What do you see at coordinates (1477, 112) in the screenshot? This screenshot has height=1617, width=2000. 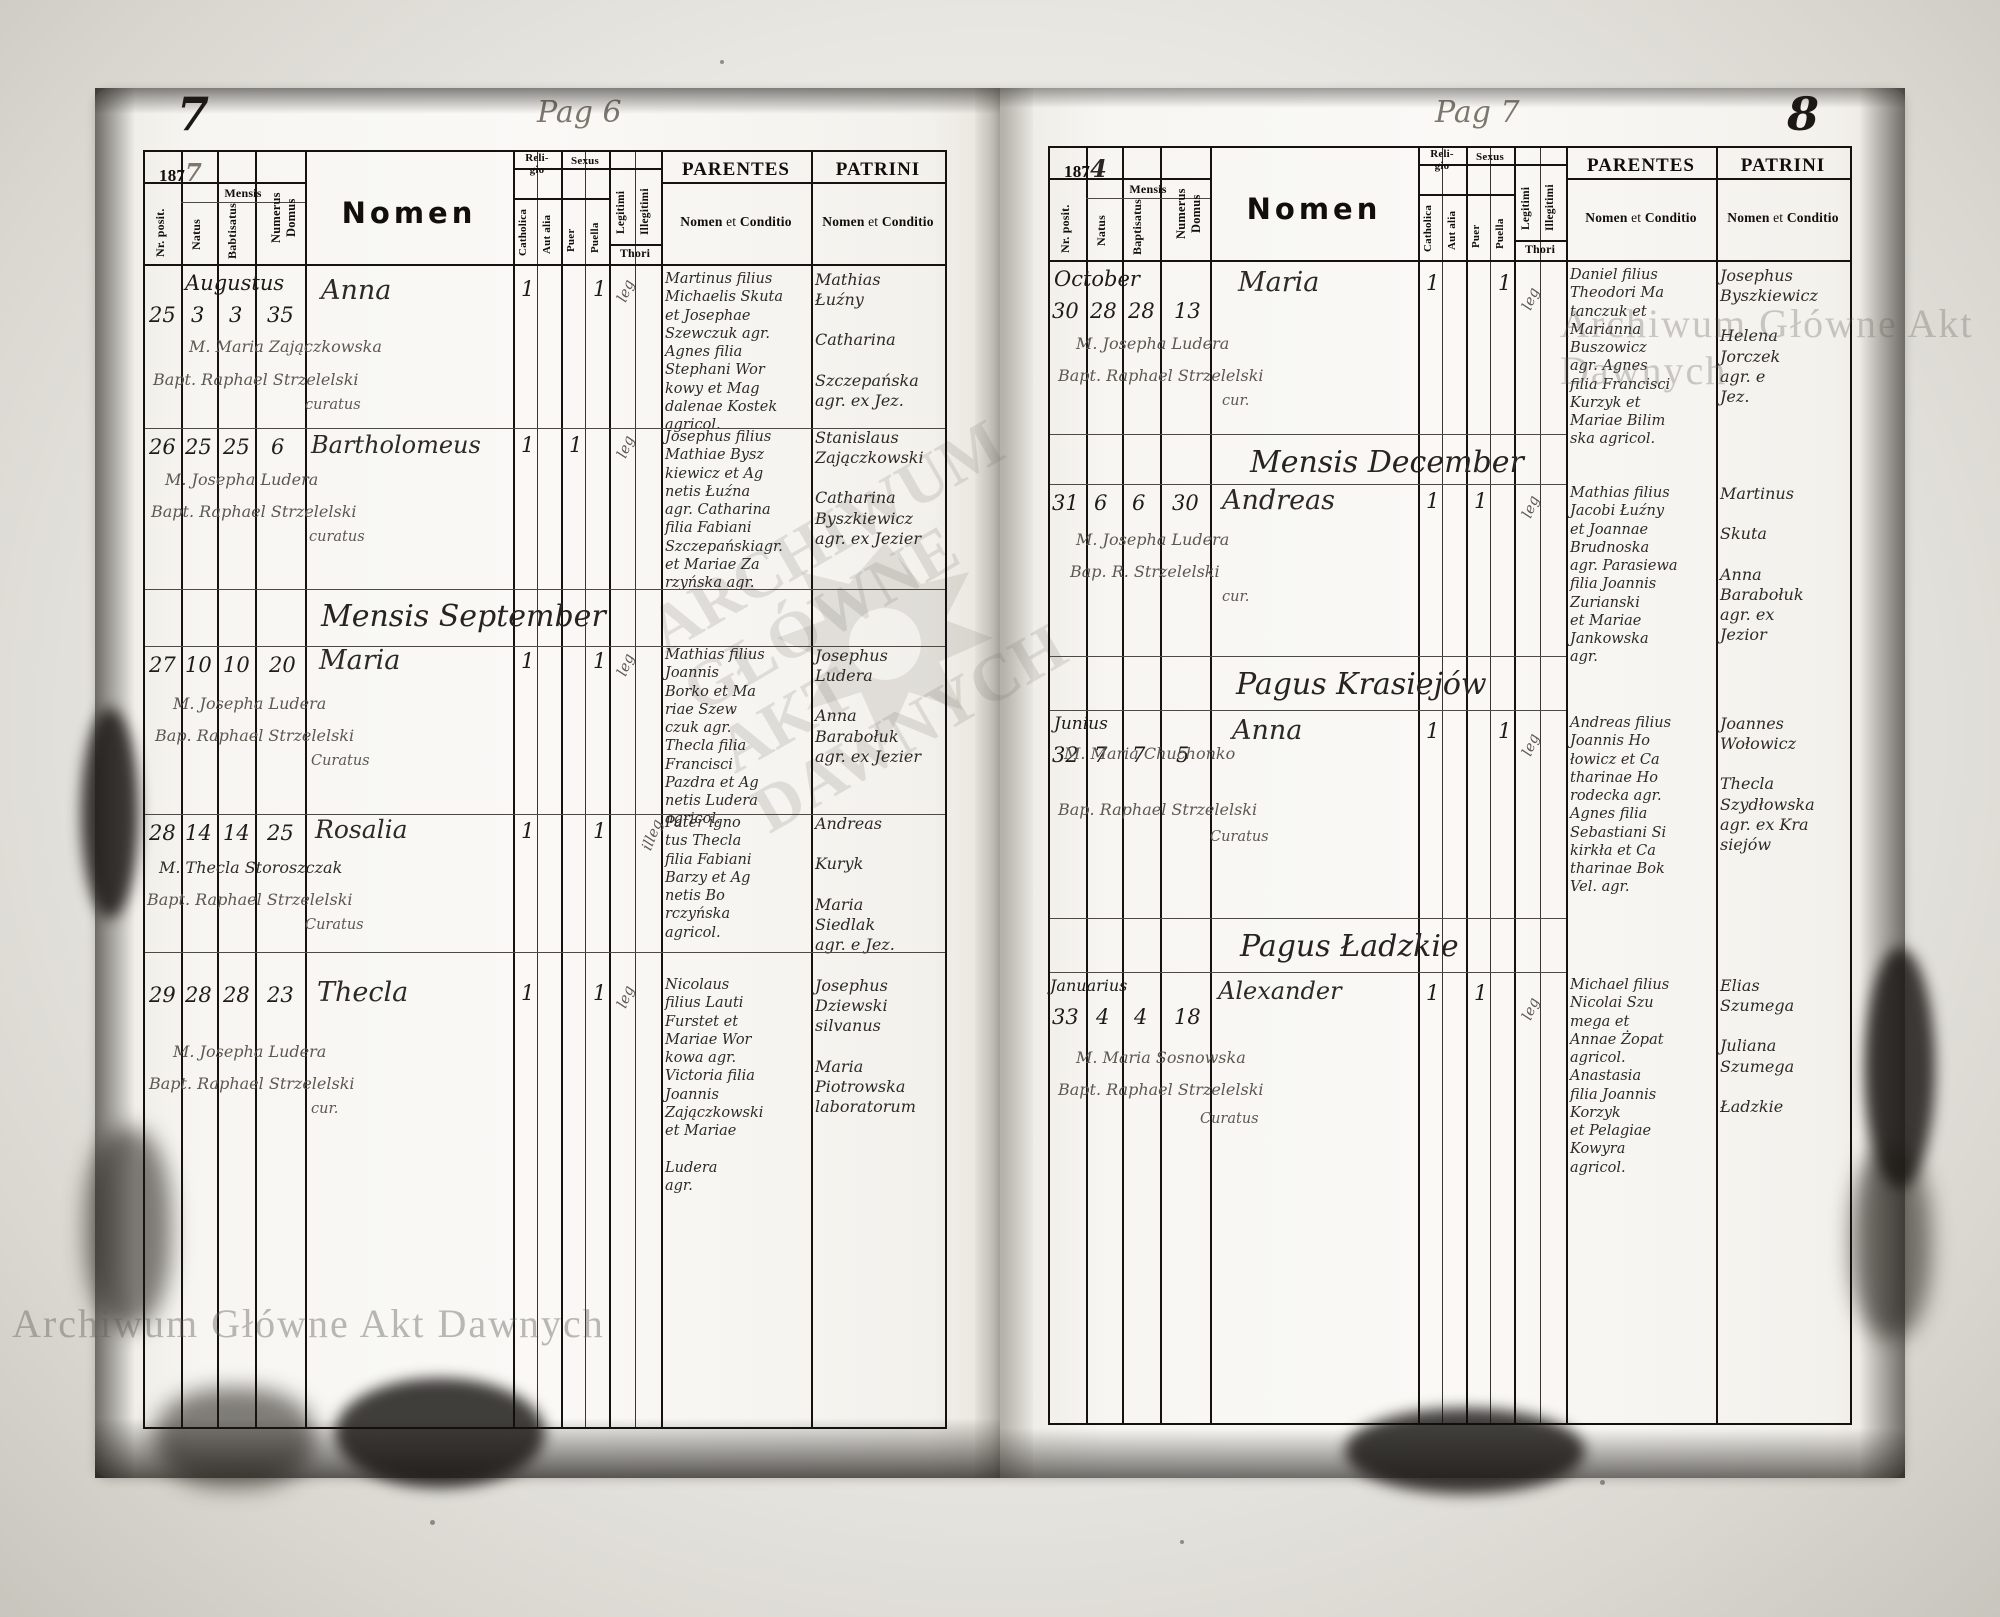 I see `pag-annotation-right: Pag 7` at bounding box center [1477, 112].